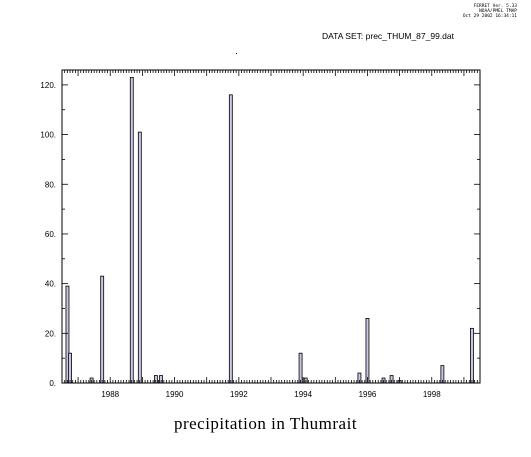  I want to click on credit-line: FERRET Ver. 5.33, so click(495, 6).